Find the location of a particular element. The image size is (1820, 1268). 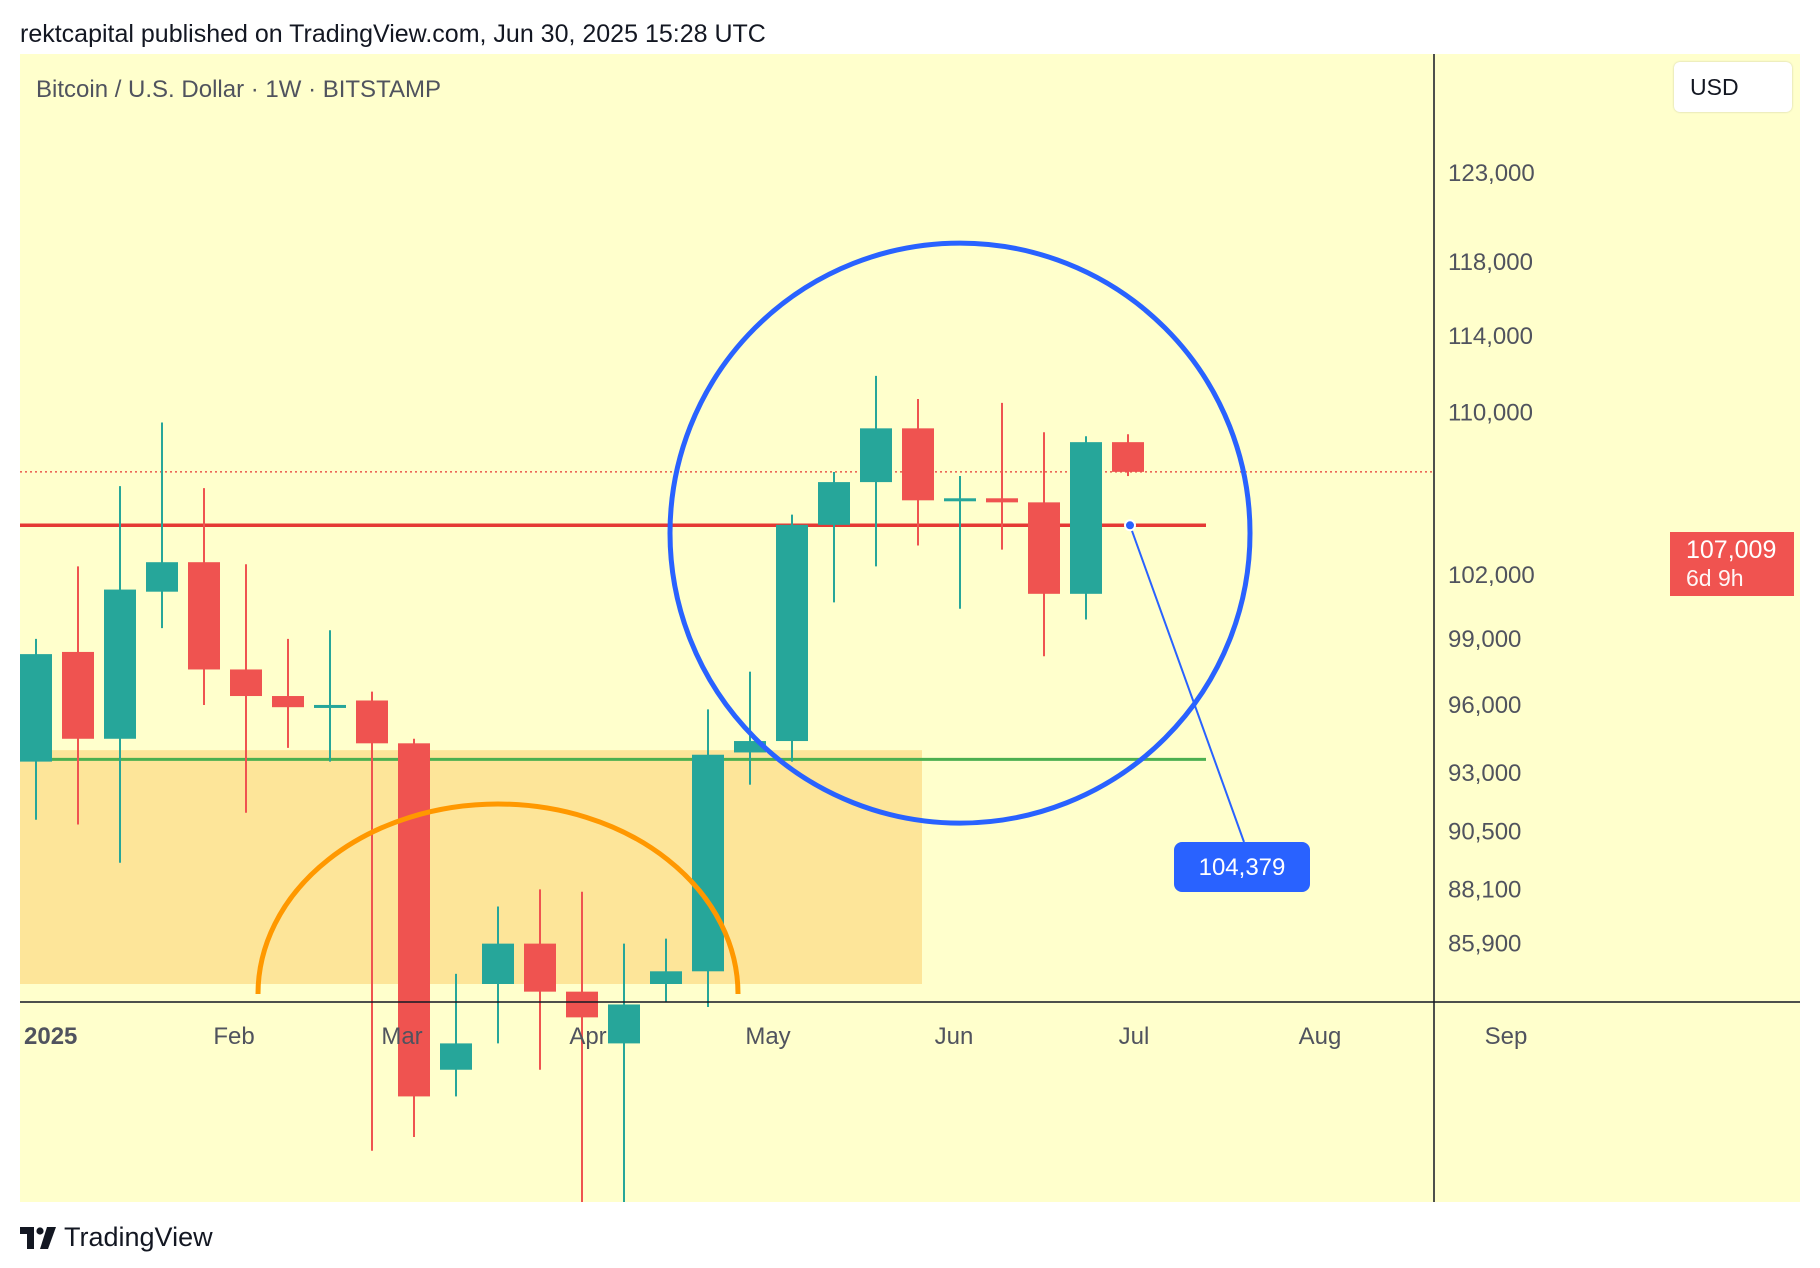

price-label-box is located at coordinates (1242, 867).